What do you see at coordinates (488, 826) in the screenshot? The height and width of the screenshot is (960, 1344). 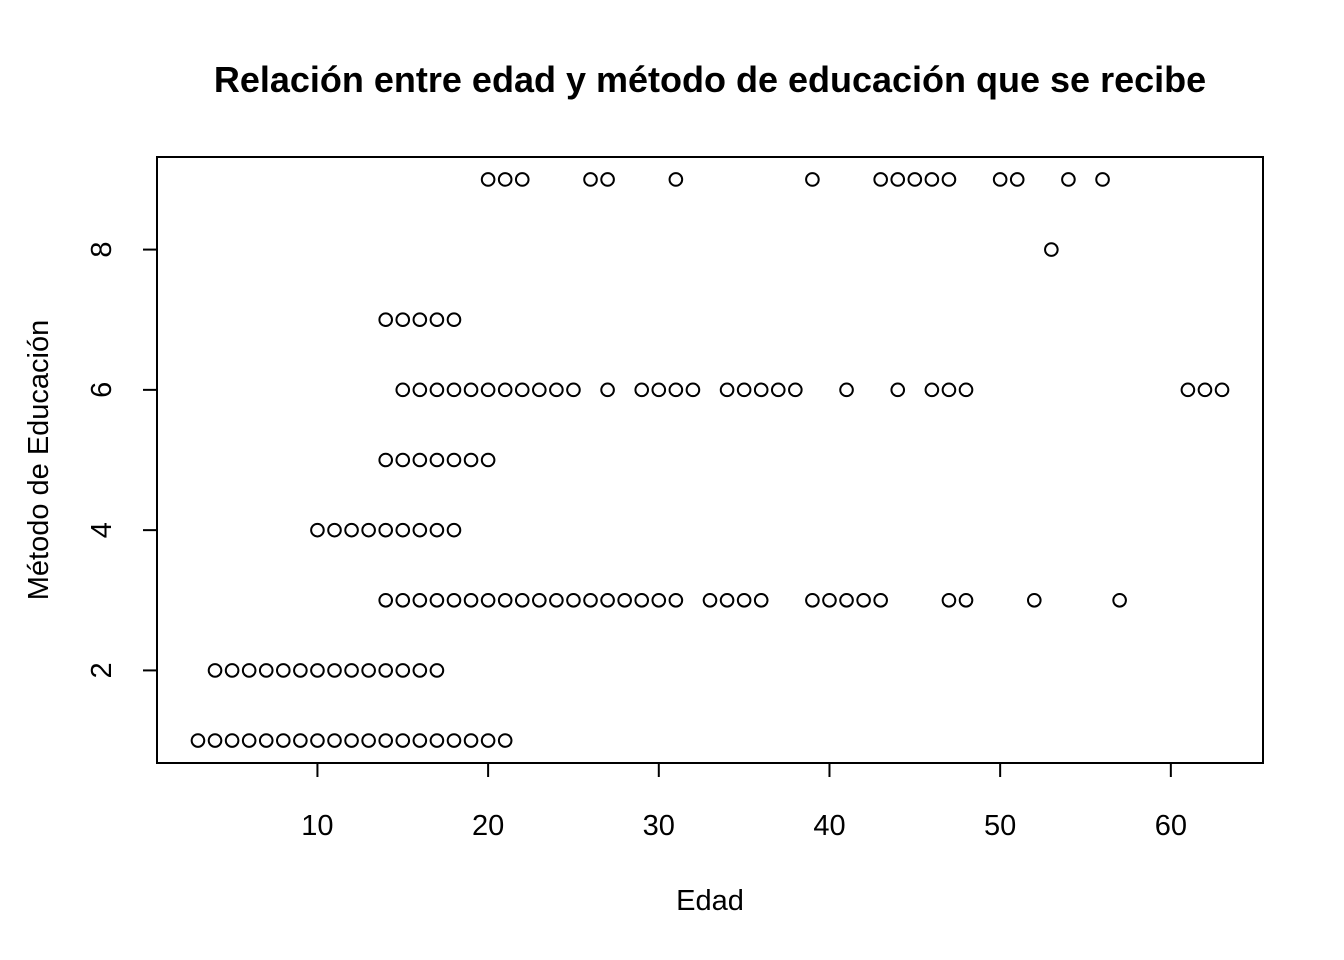 I see `x-tick-label: 20` at bounding box center [488, 826].